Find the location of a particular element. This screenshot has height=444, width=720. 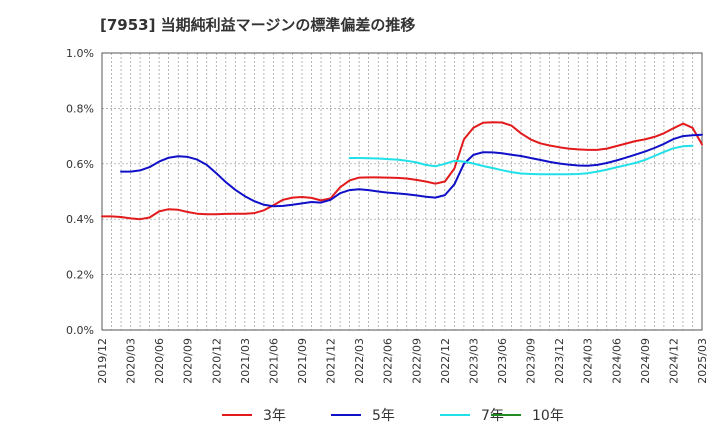

y-axis-ticks: 0.0% 0.2% 0.4% 0.6% 0.8% 1.0% is located at coordinates (80, 192).